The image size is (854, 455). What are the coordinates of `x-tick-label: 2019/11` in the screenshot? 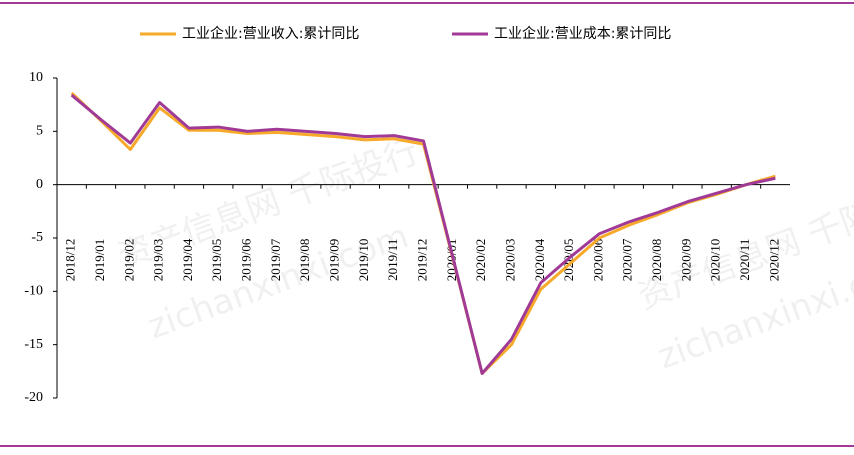 It's located at (392, 260).